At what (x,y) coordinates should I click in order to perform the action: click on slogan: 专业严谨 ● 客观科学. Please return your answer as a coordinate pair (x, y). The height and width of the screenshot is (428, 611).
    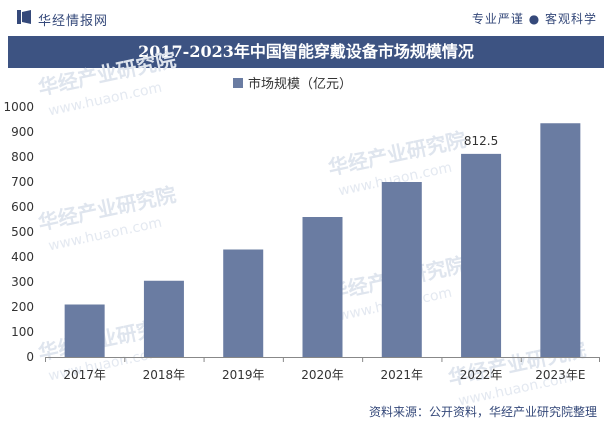
    Looking at the image, I should click on (534, 19).